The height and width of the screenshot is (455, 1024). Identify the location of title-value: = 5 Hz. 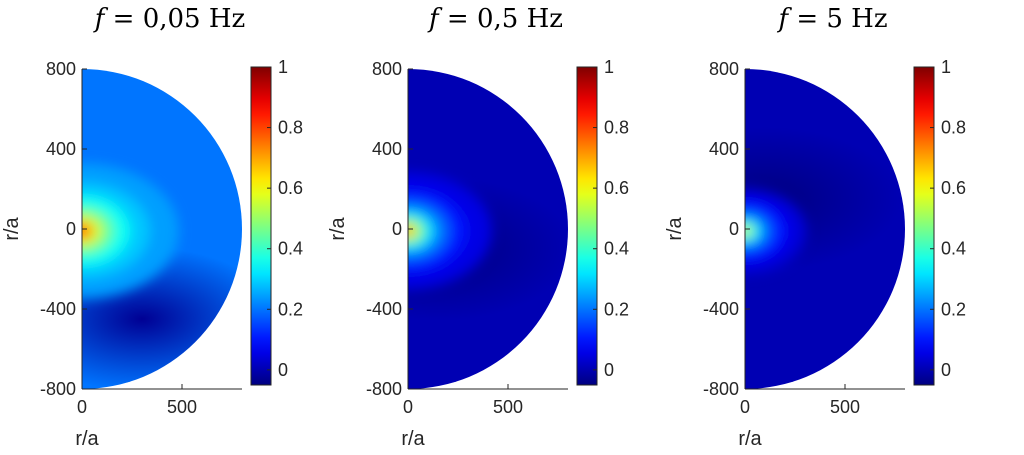
(842, 19).